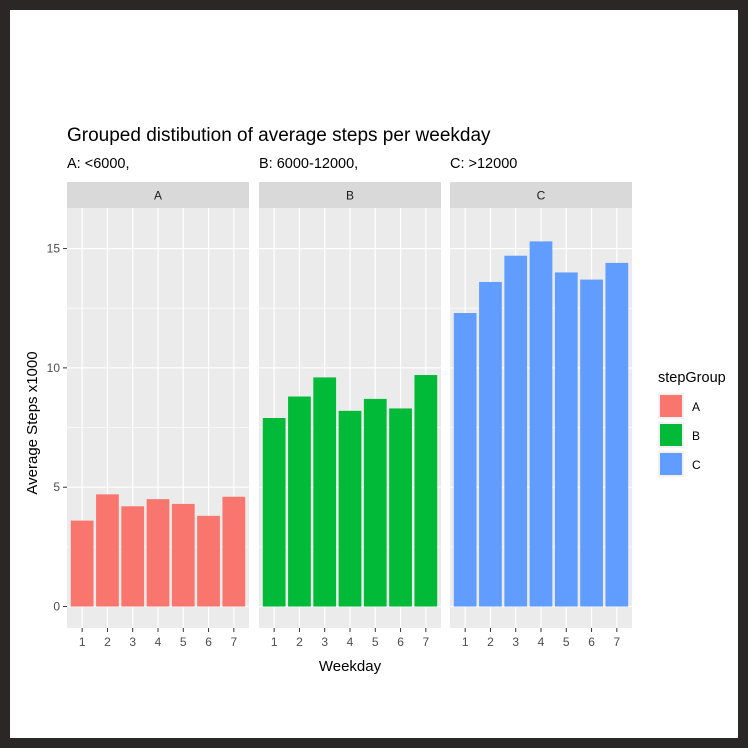  I want to click on subtitle-a: A: <6000,, so click(98, 164).